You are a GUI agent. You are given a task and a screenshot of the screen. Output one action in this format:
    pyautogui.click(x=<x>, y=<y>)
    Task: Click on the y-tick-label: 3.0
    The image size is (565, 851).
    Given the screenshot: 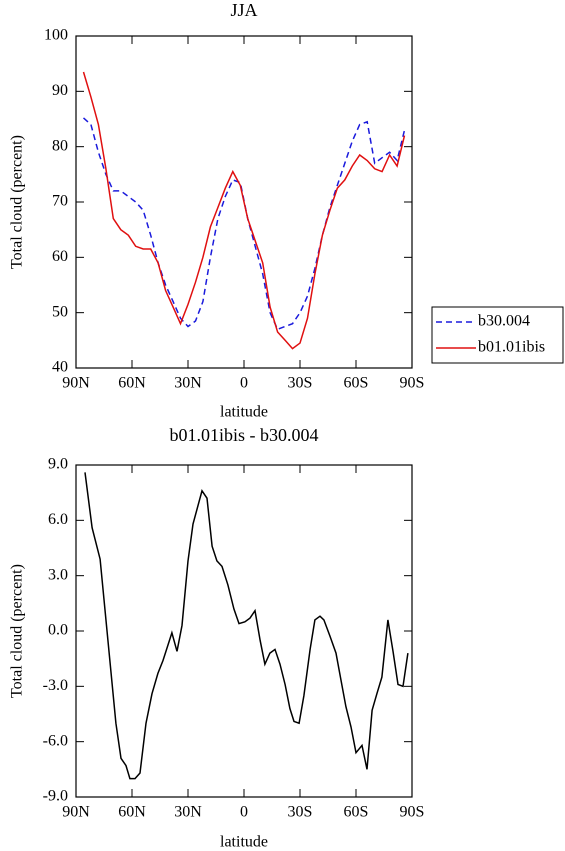 What is the action you would take?
    pyautogui.click(x=58, y=574)
    